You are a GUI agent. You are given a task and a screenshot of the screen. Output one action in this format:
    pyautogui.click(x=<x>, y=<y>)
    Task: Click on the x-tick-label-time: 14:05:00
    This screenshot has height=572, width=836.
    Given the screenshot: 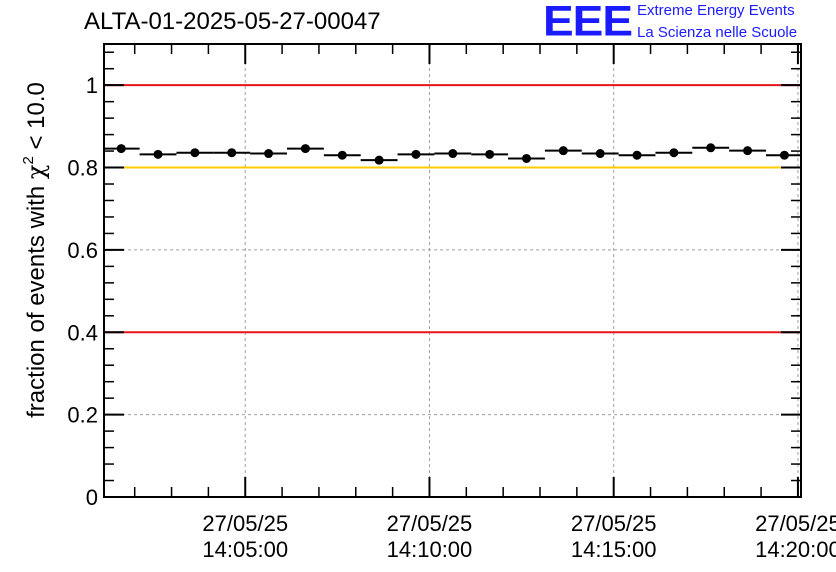 What is the action you would take?
    pyautogui.click(x=245, y=549)
    